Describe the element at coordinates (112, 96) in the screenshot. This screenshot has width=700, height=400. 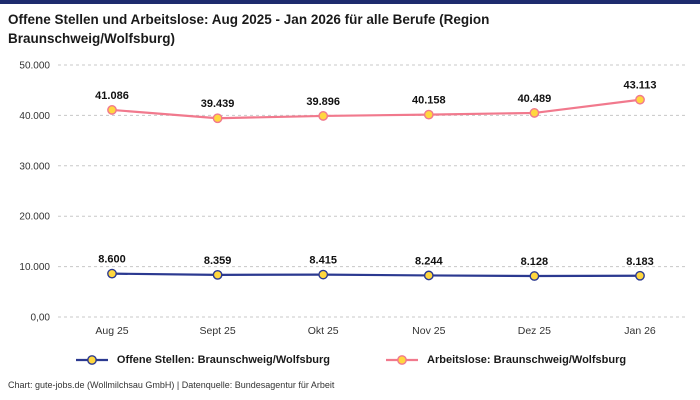
I see `svg-text: 41.086` at that location.